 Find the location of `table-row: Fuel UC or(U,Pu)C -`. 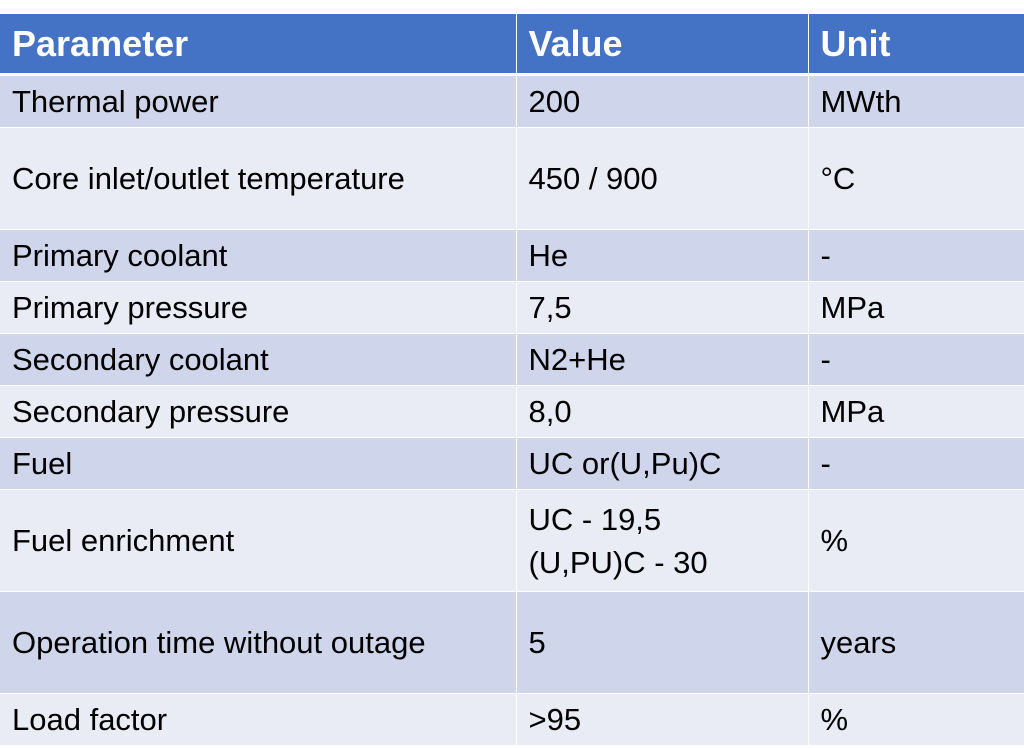

table-row: Fuel UC or(U,Pu)C - is located at coordinates (512, 463).